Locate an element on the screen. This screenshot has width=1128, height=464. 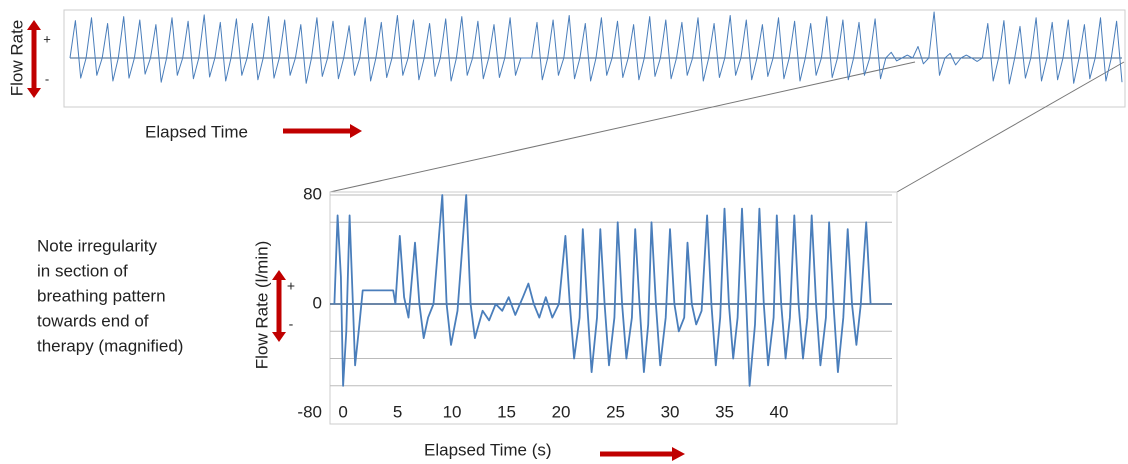
annotation: towards end of is located at coordinates (93, 320).